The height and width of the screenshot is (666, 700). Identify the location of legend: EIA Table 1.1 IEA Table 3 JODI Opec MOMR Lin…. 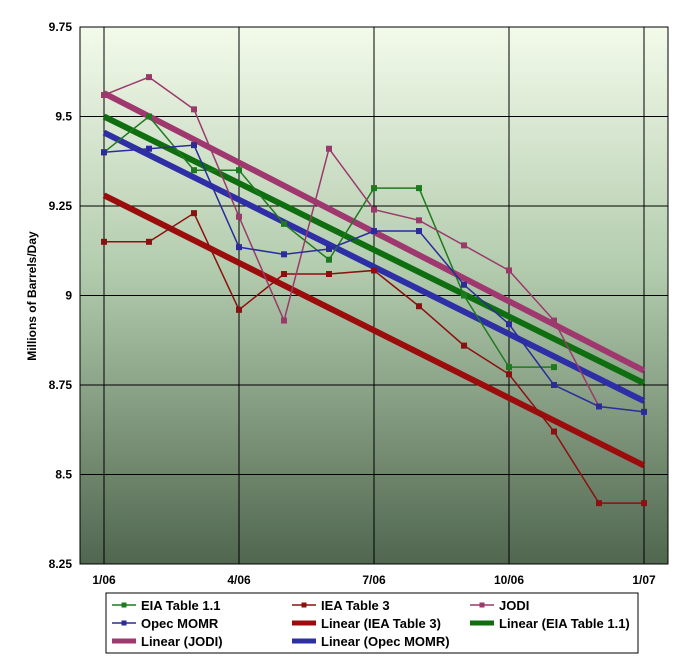
(371, 623).